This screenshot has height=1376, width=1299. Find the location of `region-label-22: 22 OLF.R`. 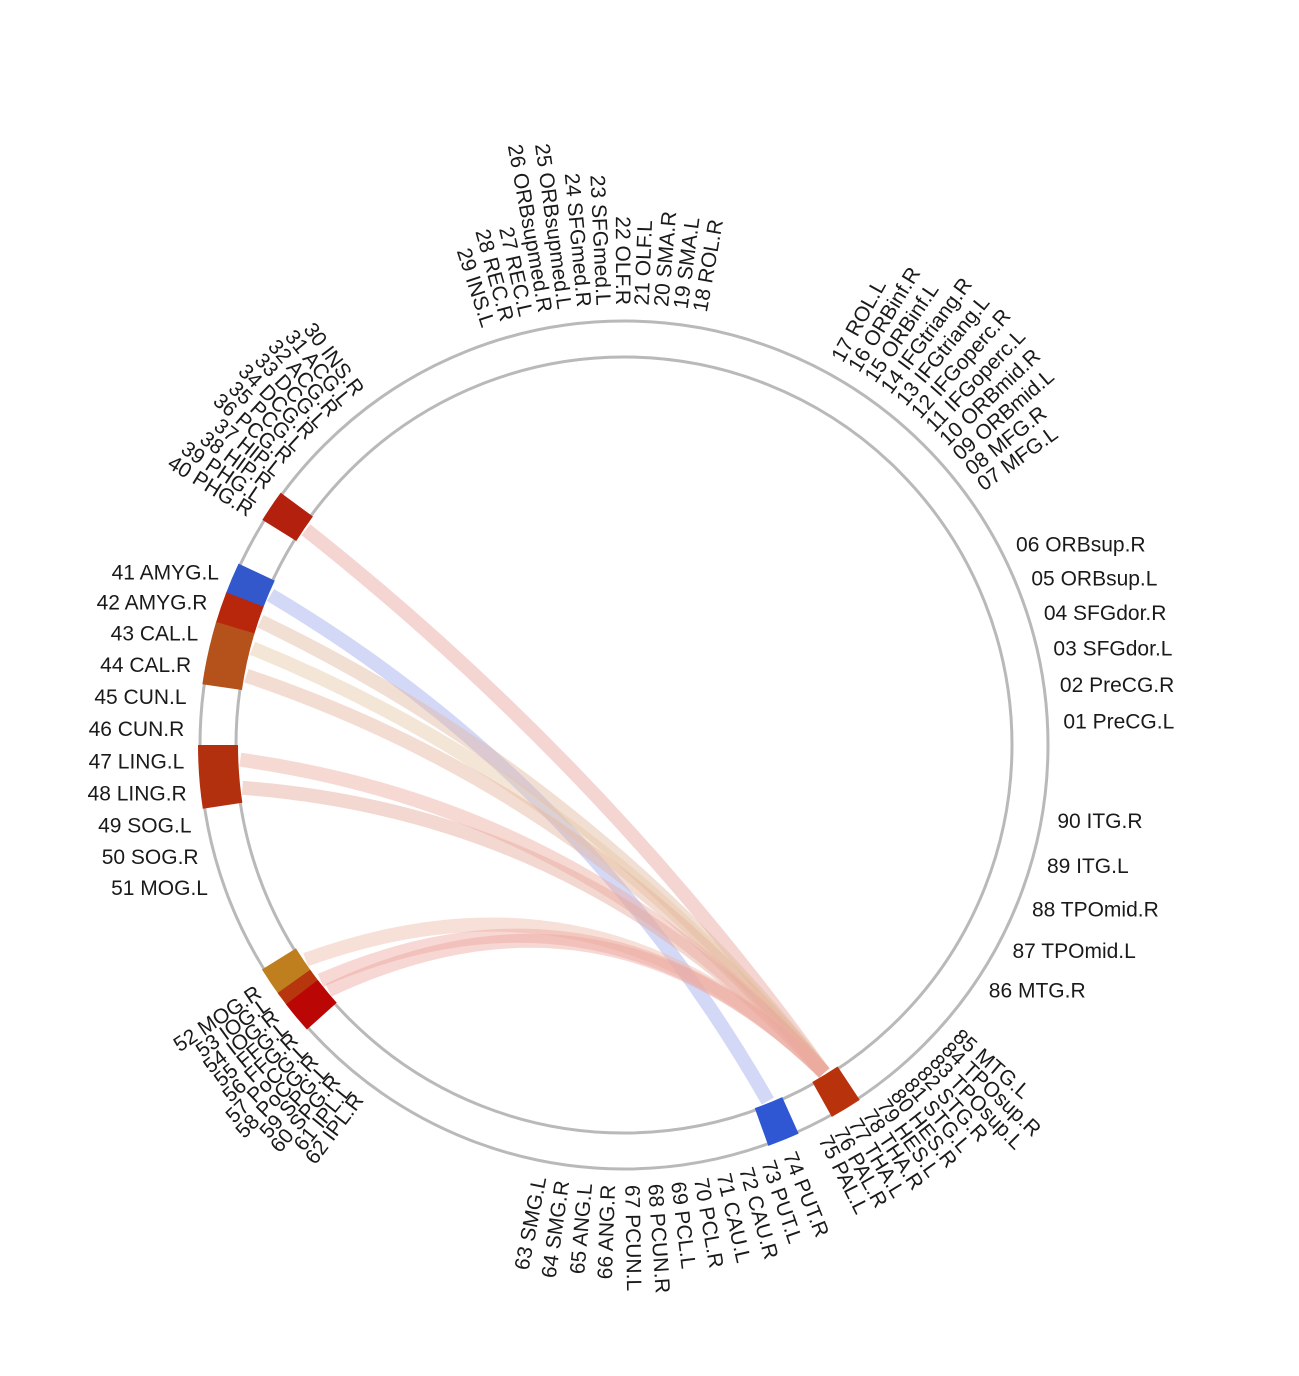

region-label-22: 22 OLF.R is located at coordinates (622, 260).